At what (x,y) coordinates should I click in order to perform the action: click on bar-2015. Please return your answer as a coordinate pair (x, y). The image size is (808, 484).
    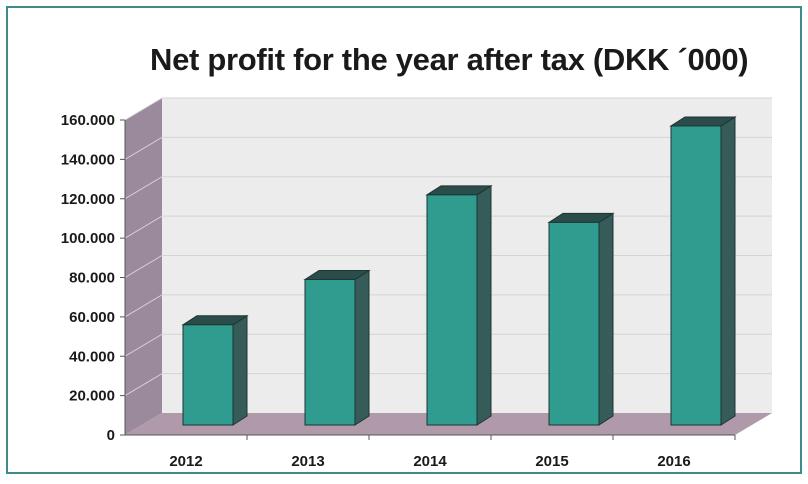
    Looking at the image, I should click on (581, 319).